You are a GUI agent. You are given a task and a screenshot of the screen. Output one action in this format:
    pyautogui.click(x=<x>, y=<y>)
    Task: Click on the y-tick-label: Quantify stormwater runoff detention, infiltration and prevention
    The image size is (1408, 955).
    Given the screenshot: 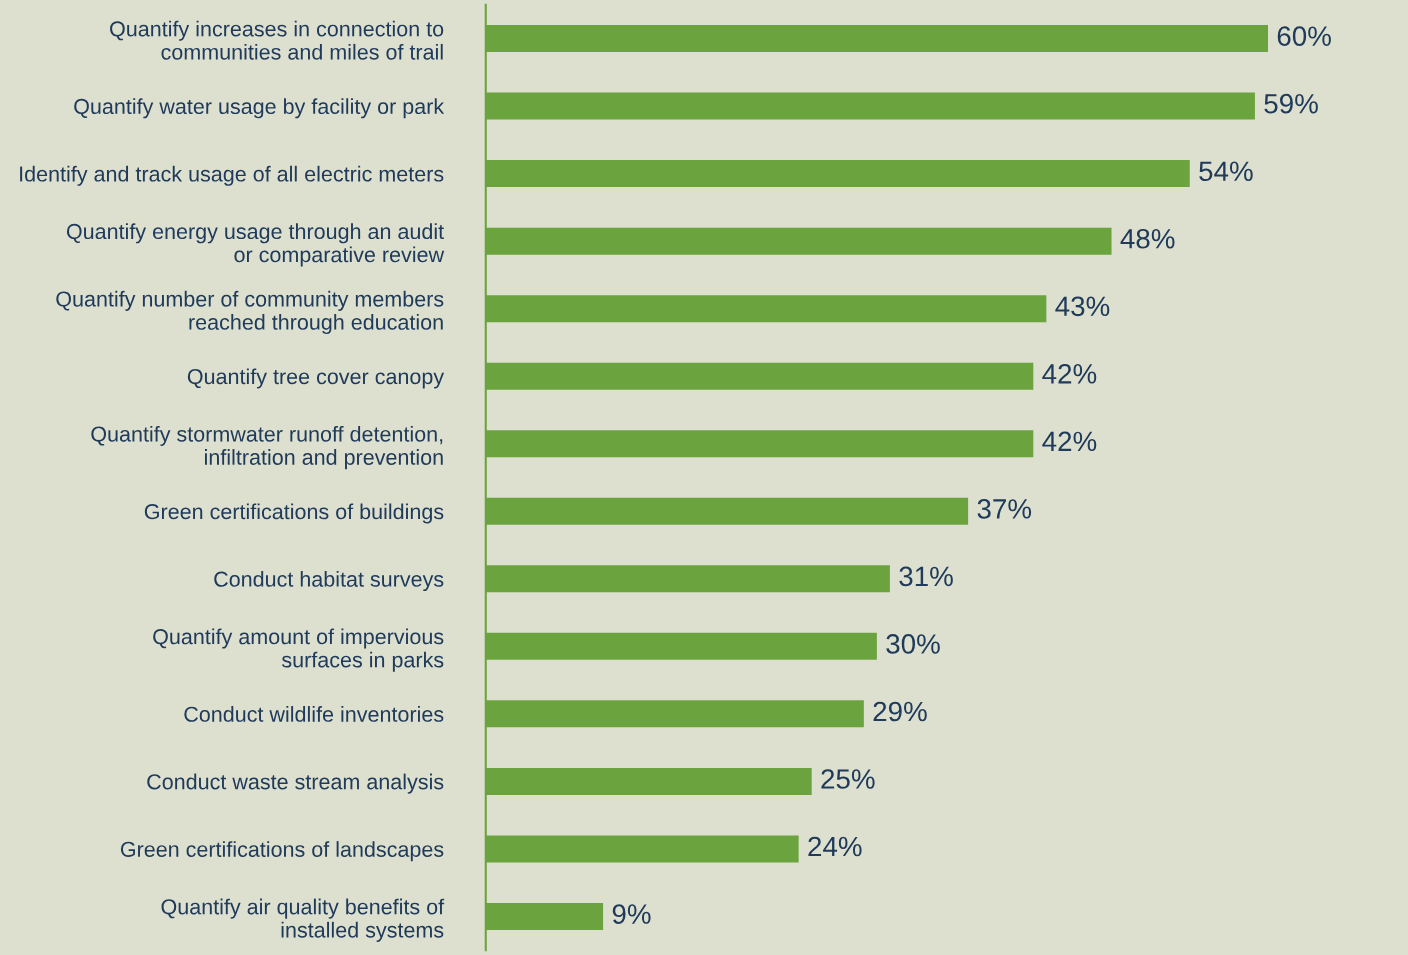 What is the action you would take?
    pyautogui.click(x=267, y=447)
    